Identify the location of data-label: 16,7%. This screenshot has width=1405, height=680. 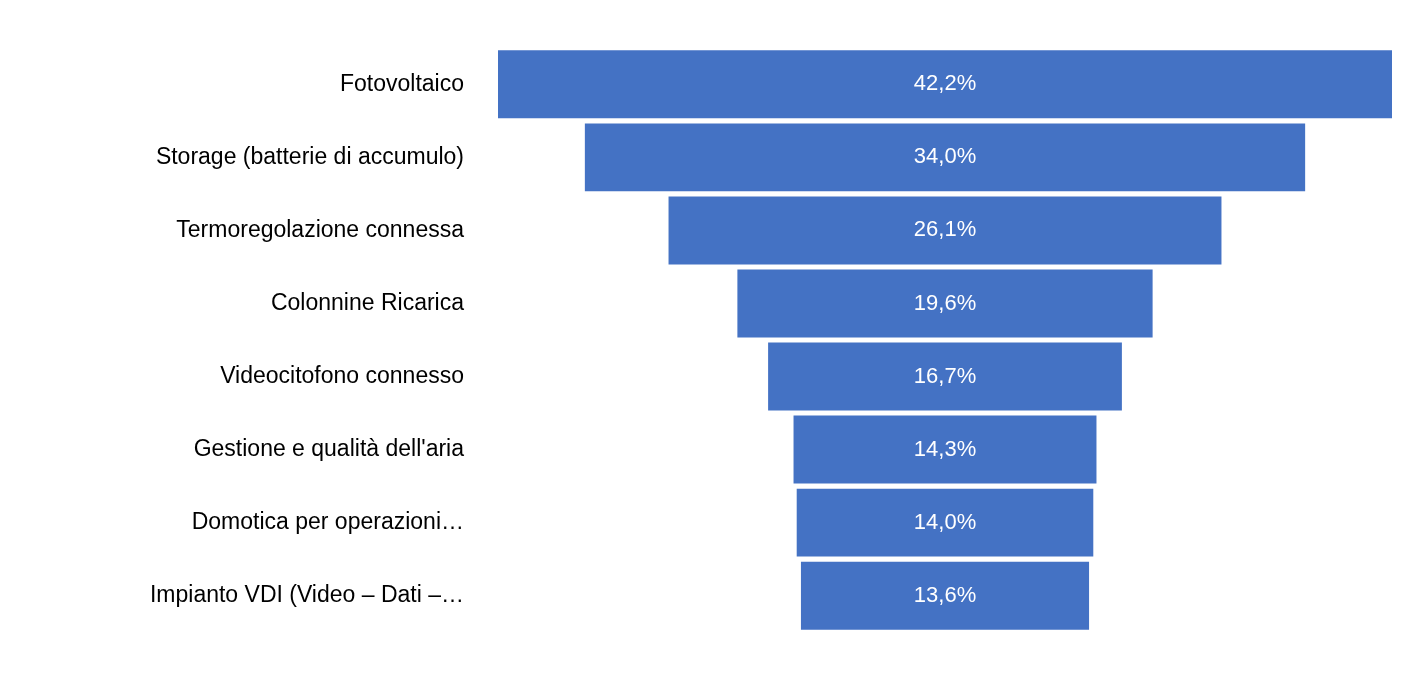
(945, 375).